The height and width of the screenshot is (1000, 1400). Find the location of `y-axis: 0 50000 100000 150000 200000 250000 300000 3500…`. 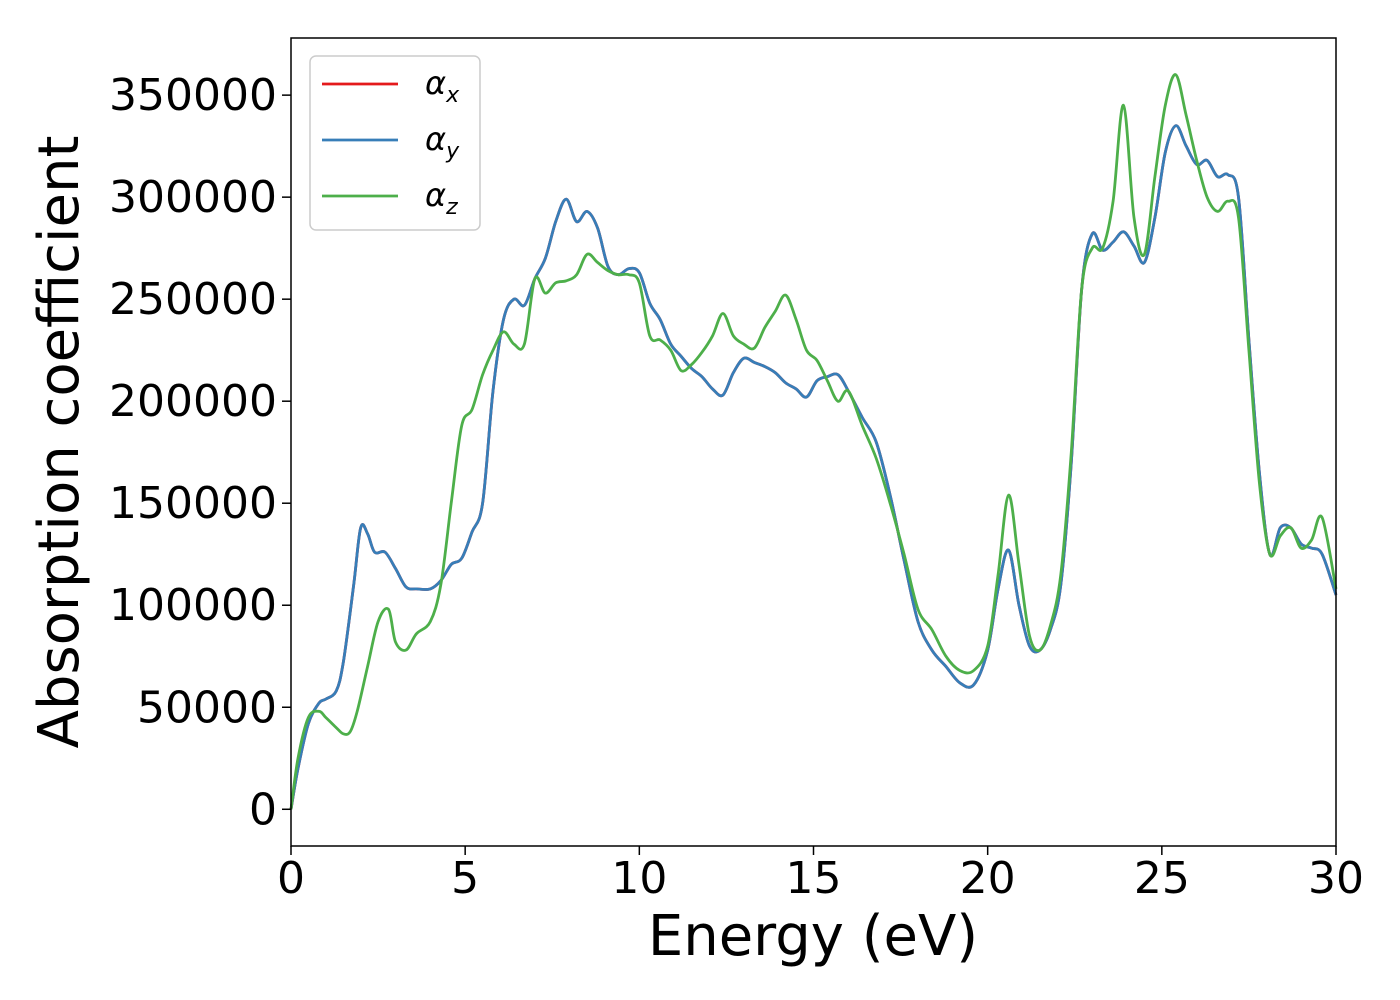

y-axis: 0 50000 100000 150000 200000 250000 300000 3500… is located at coordinates (200, 452).